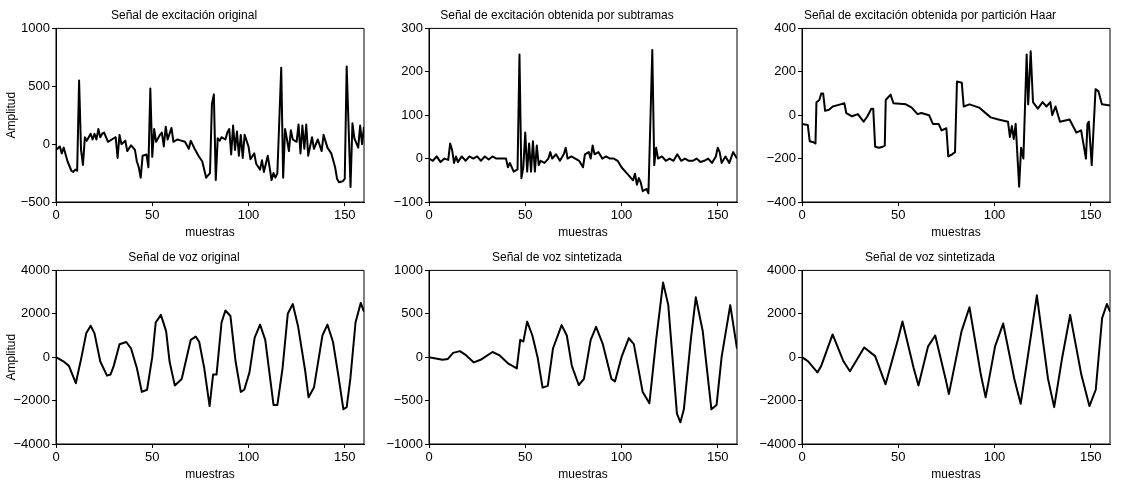 The height and width of the screenshot is (484, 1121). I want to click on chart-title: Señal de excitación obtenida por subtramas, so click(557, 14).